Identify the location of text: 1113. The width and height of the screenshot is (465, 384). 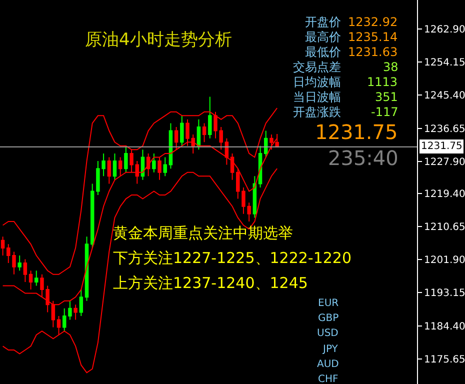
(382, 82).